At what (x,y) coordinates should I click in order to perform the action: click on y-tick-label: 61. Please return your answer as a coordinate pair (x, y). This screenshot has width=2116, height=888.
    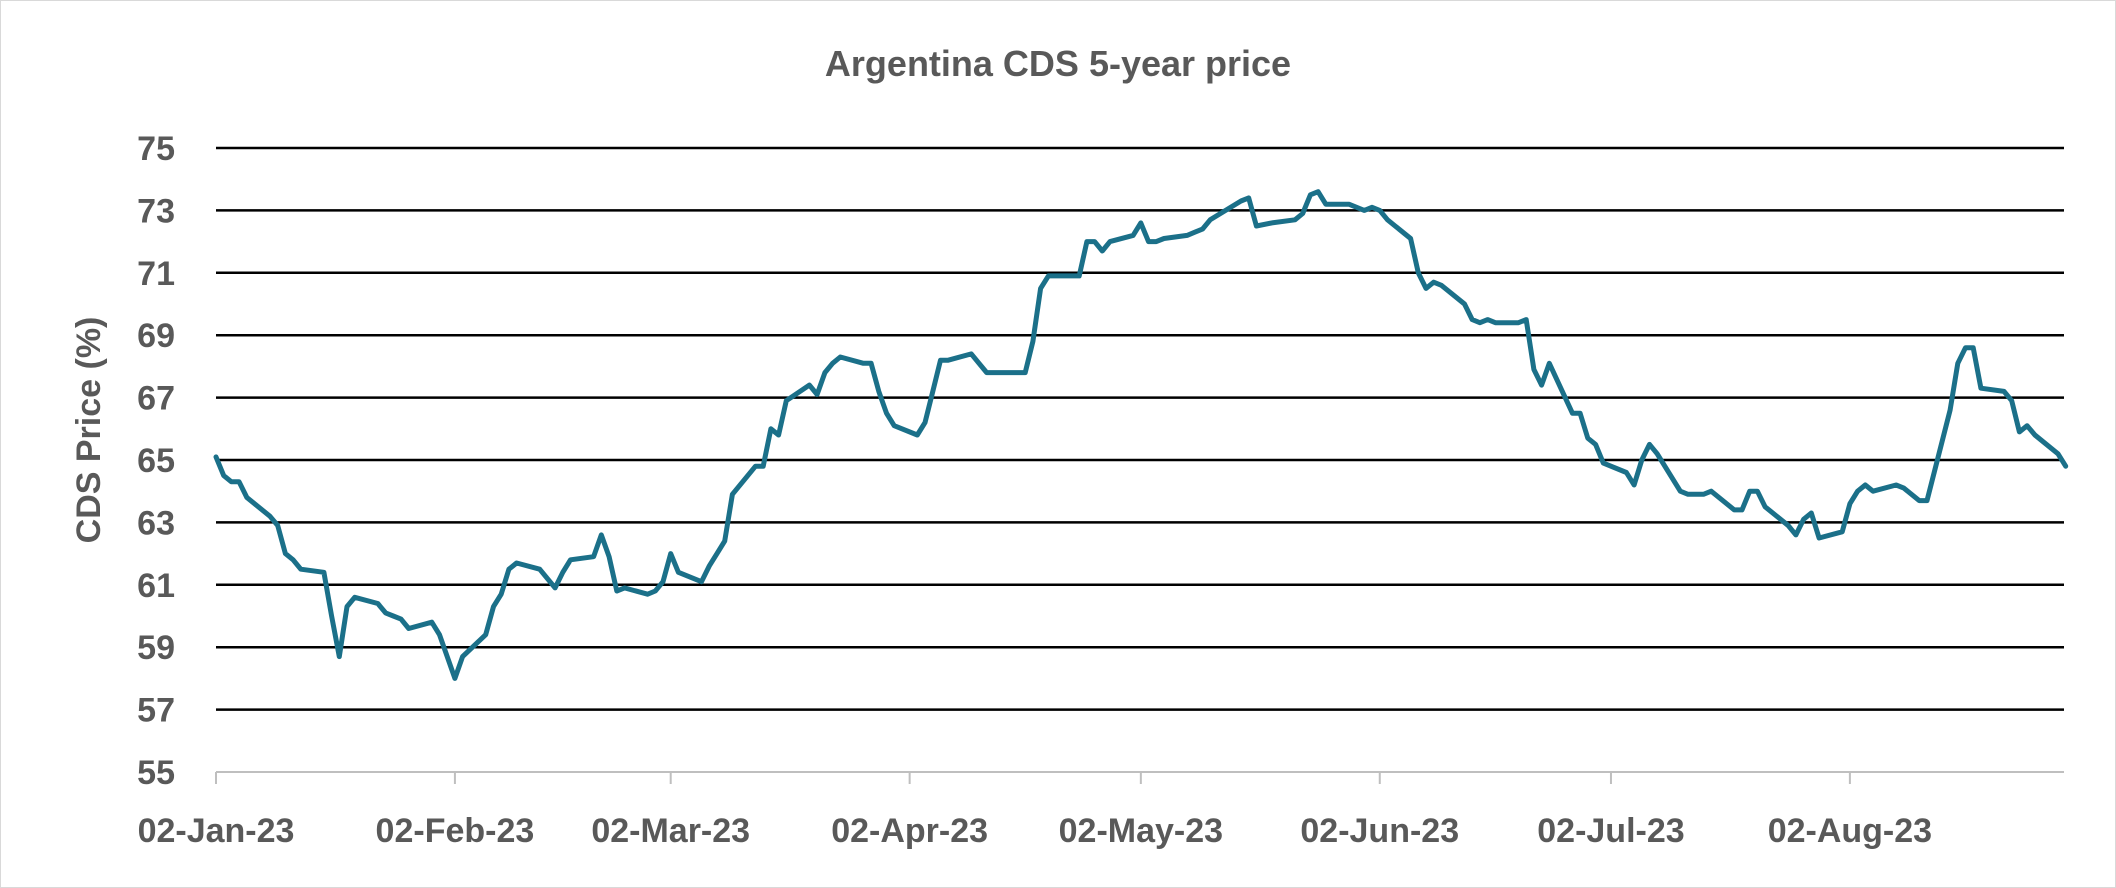
    Looking at the image, I should click on (156, 586).